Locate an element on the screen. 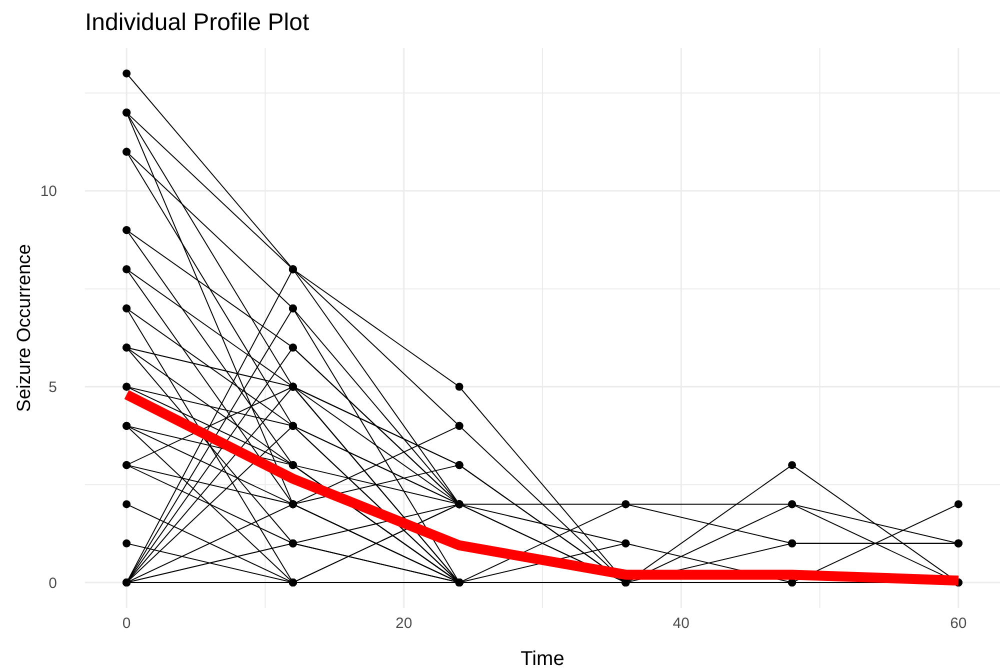 The height and width of the screenshot is (669, 1000). y-tick-label: 5 is located at coordinates (52, 387).